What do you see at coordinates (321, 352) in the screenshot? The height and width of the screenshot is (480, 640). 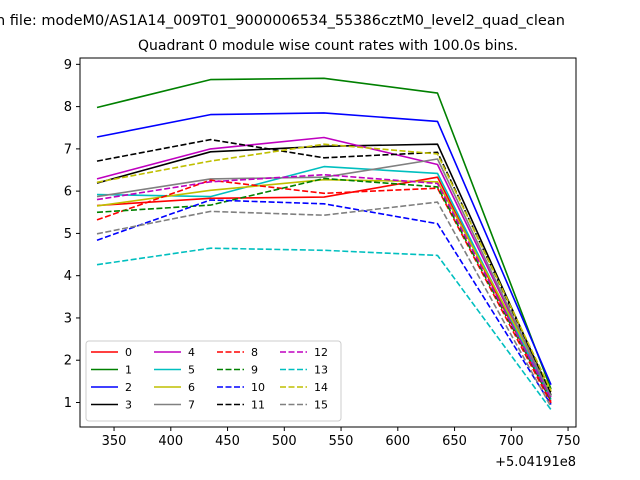 I see `legend-label-12: 12` at bounding box center [321, 352].